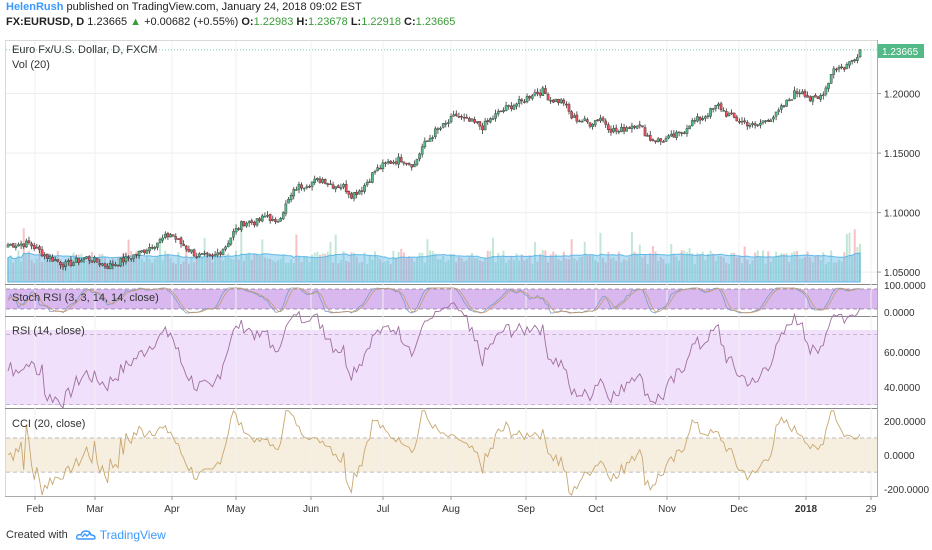 The image size is (932, 550). Describe the element at coordinates (35, 7) in the screenshot. I see `author-name: HelenRush` at that location.